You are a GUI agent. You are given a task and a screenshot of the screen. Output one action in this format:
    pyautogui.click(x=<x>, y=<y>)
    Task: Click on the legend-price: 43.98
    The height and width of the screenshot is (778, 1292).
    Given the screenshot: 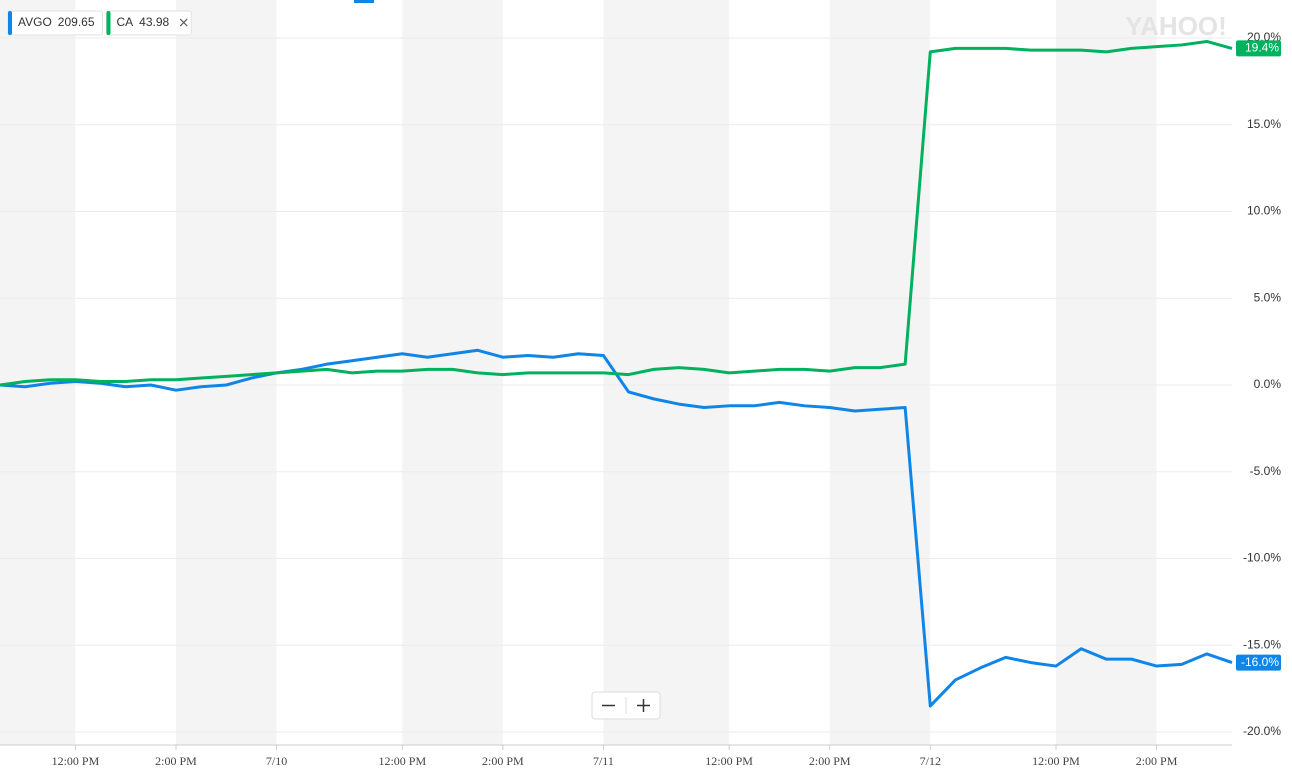 What is the action you would take?
    pyautogui.click(x=154, y=22)
    